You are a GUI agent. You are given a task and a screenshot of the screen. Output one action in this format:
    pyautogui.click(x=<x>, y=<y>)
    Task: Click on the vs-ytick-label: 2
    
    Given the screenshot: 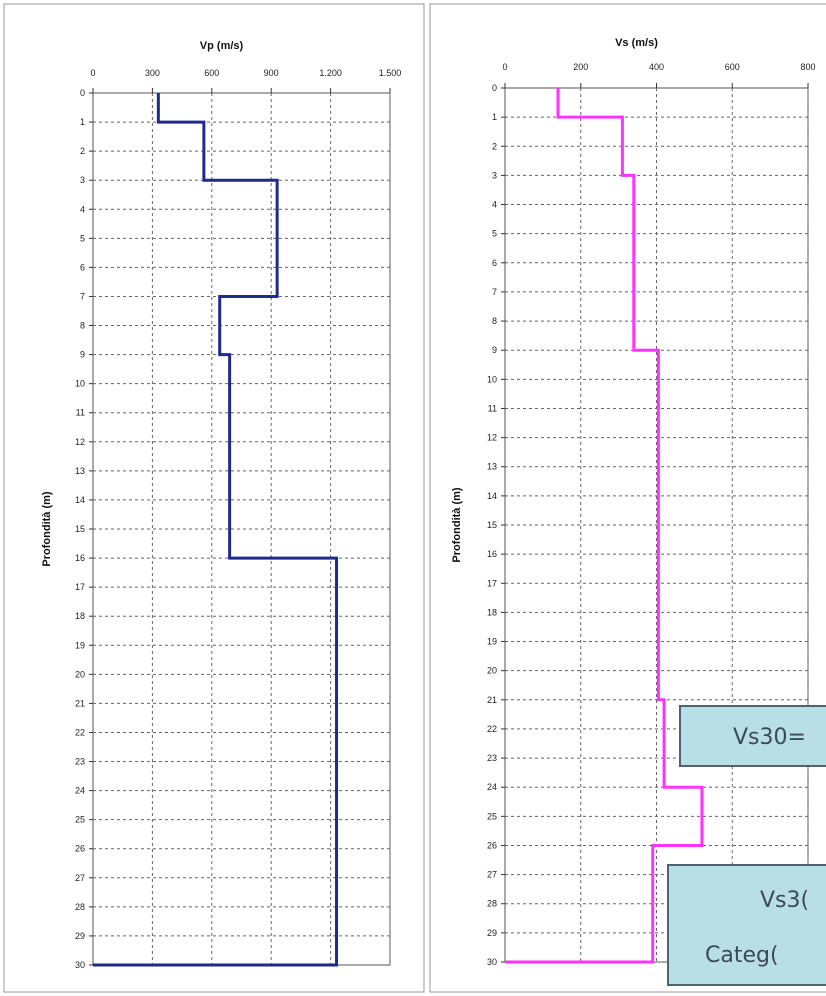 What is the action you would take?
    pyautogui.click(x=494, y=146)
    